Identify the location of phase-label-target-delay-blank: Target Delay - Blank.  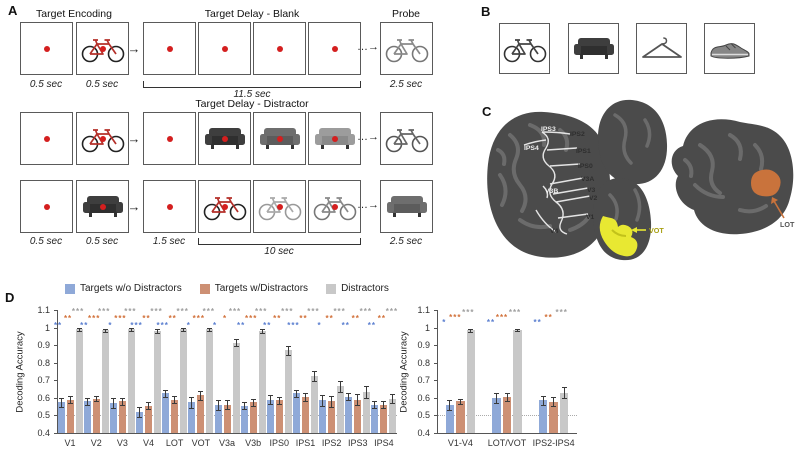
(252, 14).